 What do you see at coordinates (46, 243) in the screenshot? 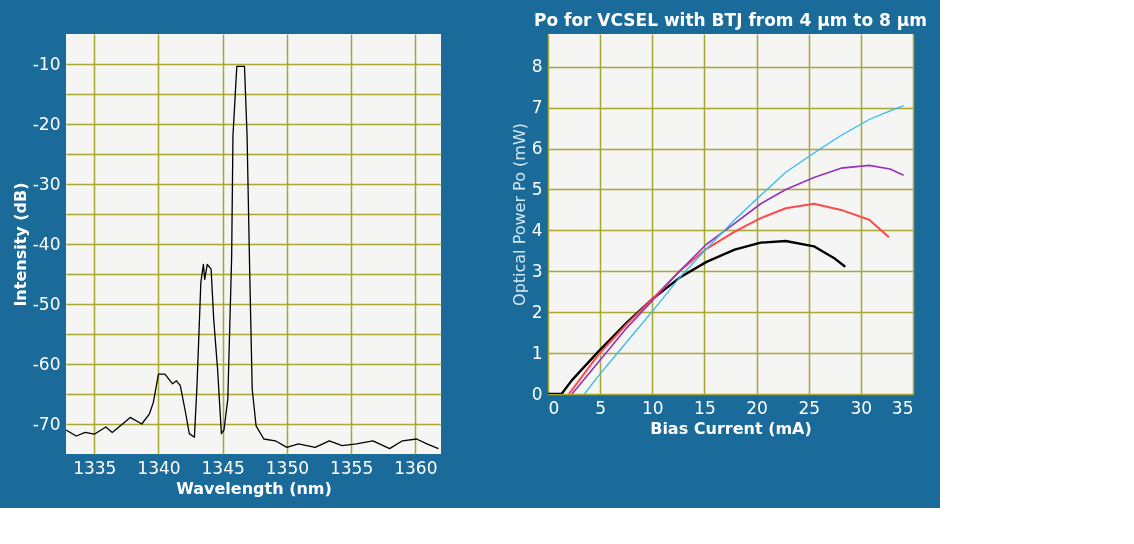
I see `y-tick-label: -40` at bounding box center [46, 243].